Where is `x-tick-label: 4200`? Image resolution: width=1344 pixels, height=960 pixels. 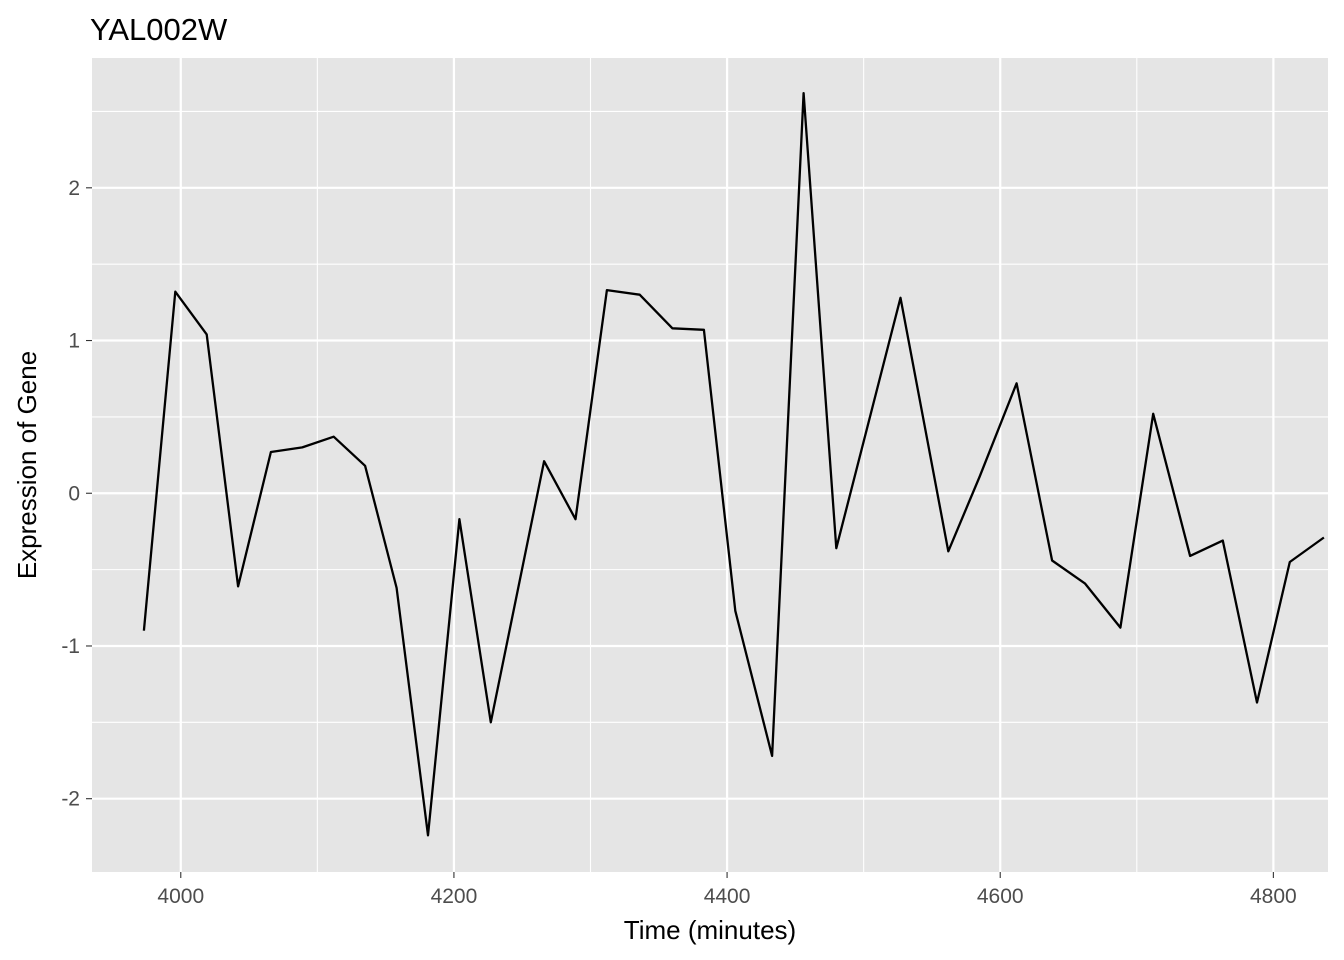
x-tick-label: 4200 is located at coordinates (454, 896).